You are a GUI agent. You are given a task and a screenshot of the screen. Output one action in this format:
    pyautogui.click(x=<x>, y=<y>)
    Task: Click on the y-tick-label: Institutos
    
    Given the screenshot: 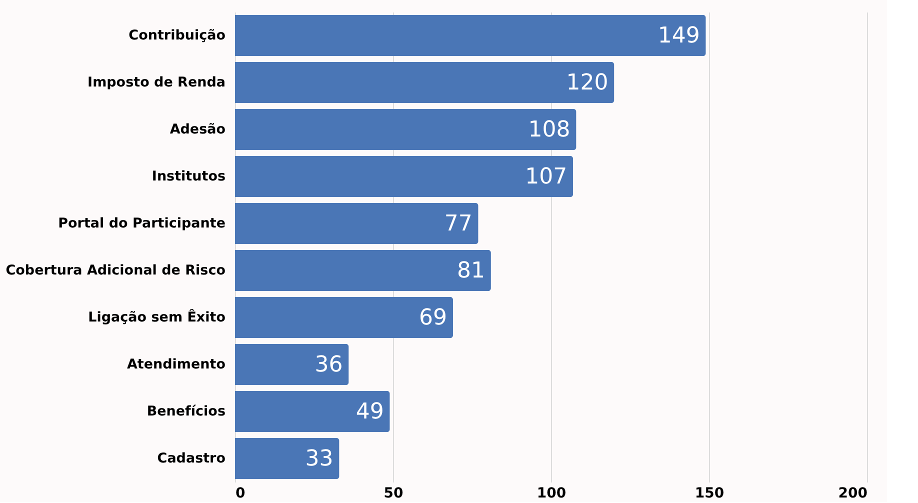 What is the action you would take?
    pyautogui.click(x=189, y=176)
    